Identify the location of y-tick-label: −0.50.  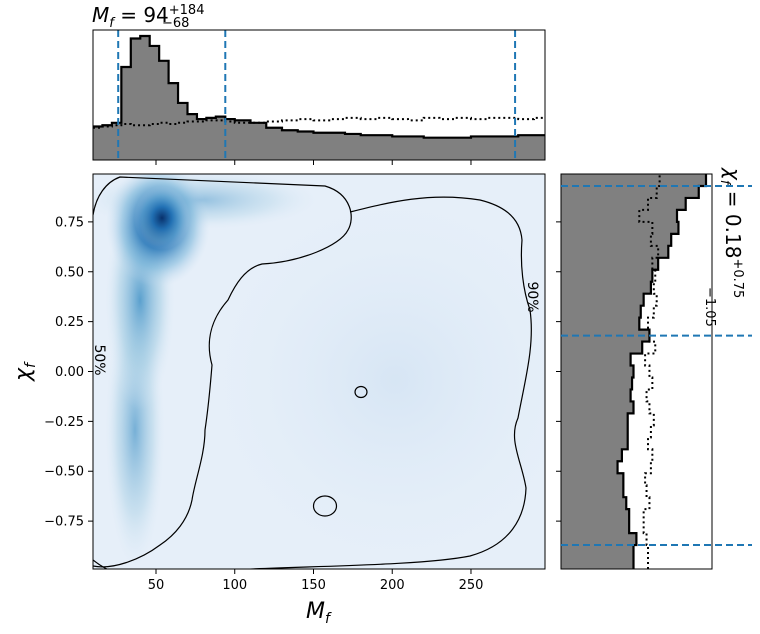
(64, 472).